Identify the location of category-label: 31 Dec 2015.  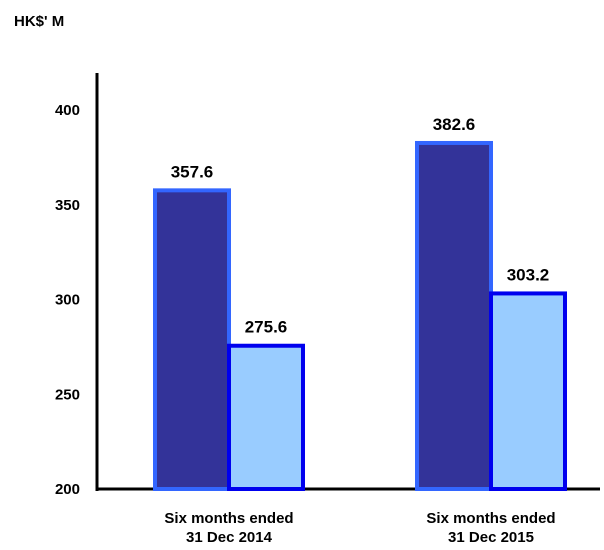
(491, 537).